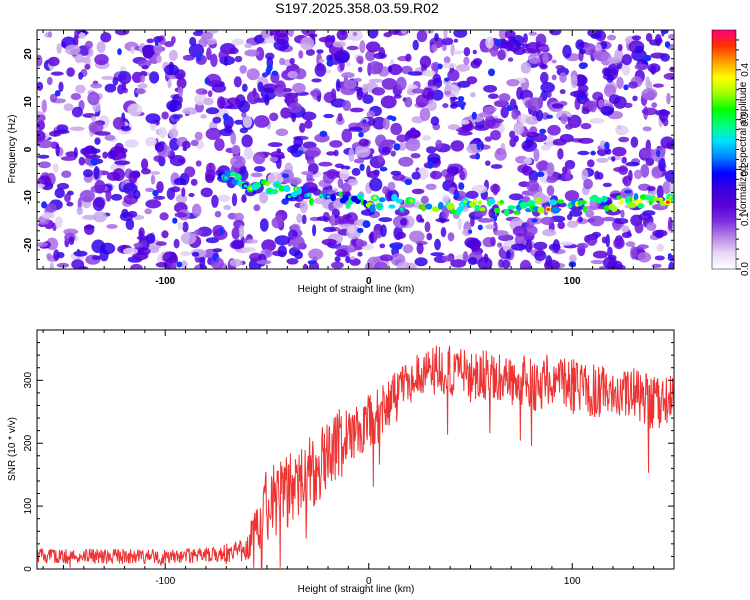  What do you see at coordinates (369, 581) in the screenshot?
I see `snr-x-tick-label: 0` at bounding box center [369, 581].